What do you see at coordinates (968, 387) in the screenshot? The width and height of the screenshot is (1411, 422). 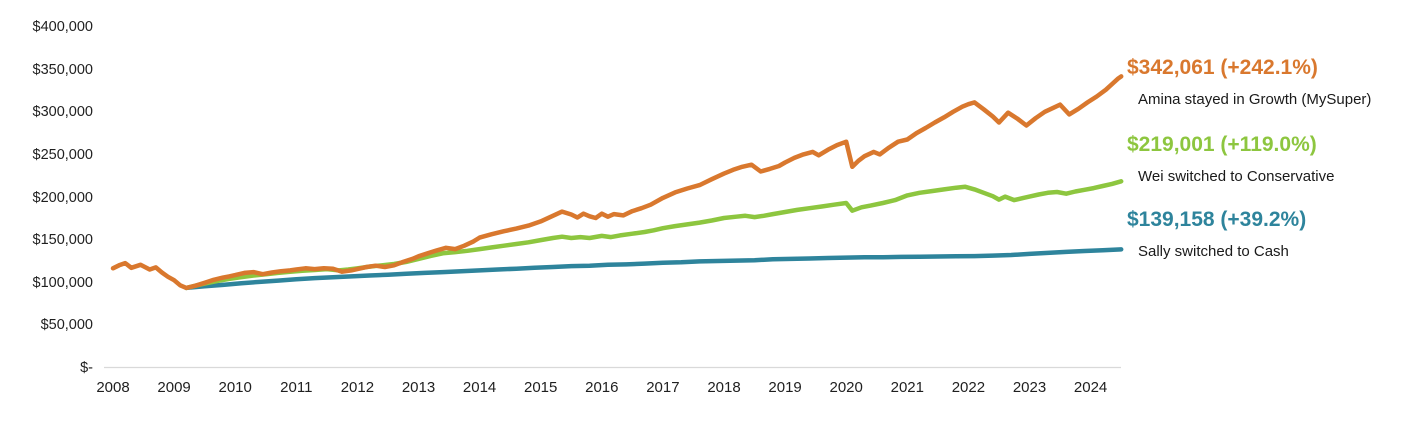 I see `x-axis-tick-label: 2022` at bounding box center [968, 387].